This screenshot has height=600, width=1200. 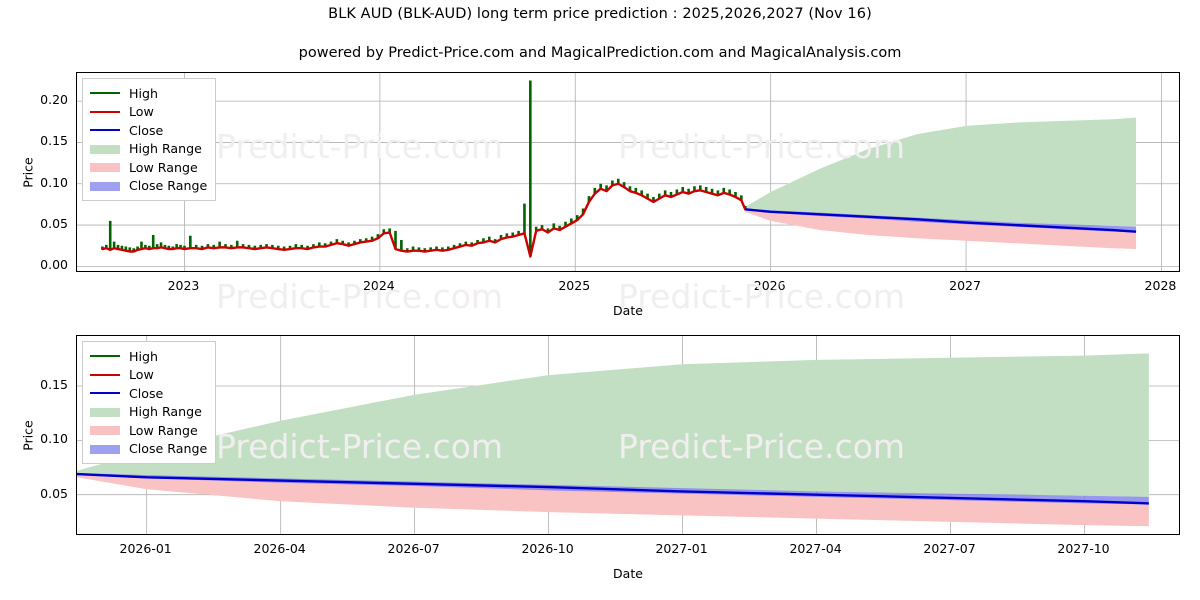 I want to click on x-tick-label: 2026-07, so click(x=413, y=548).